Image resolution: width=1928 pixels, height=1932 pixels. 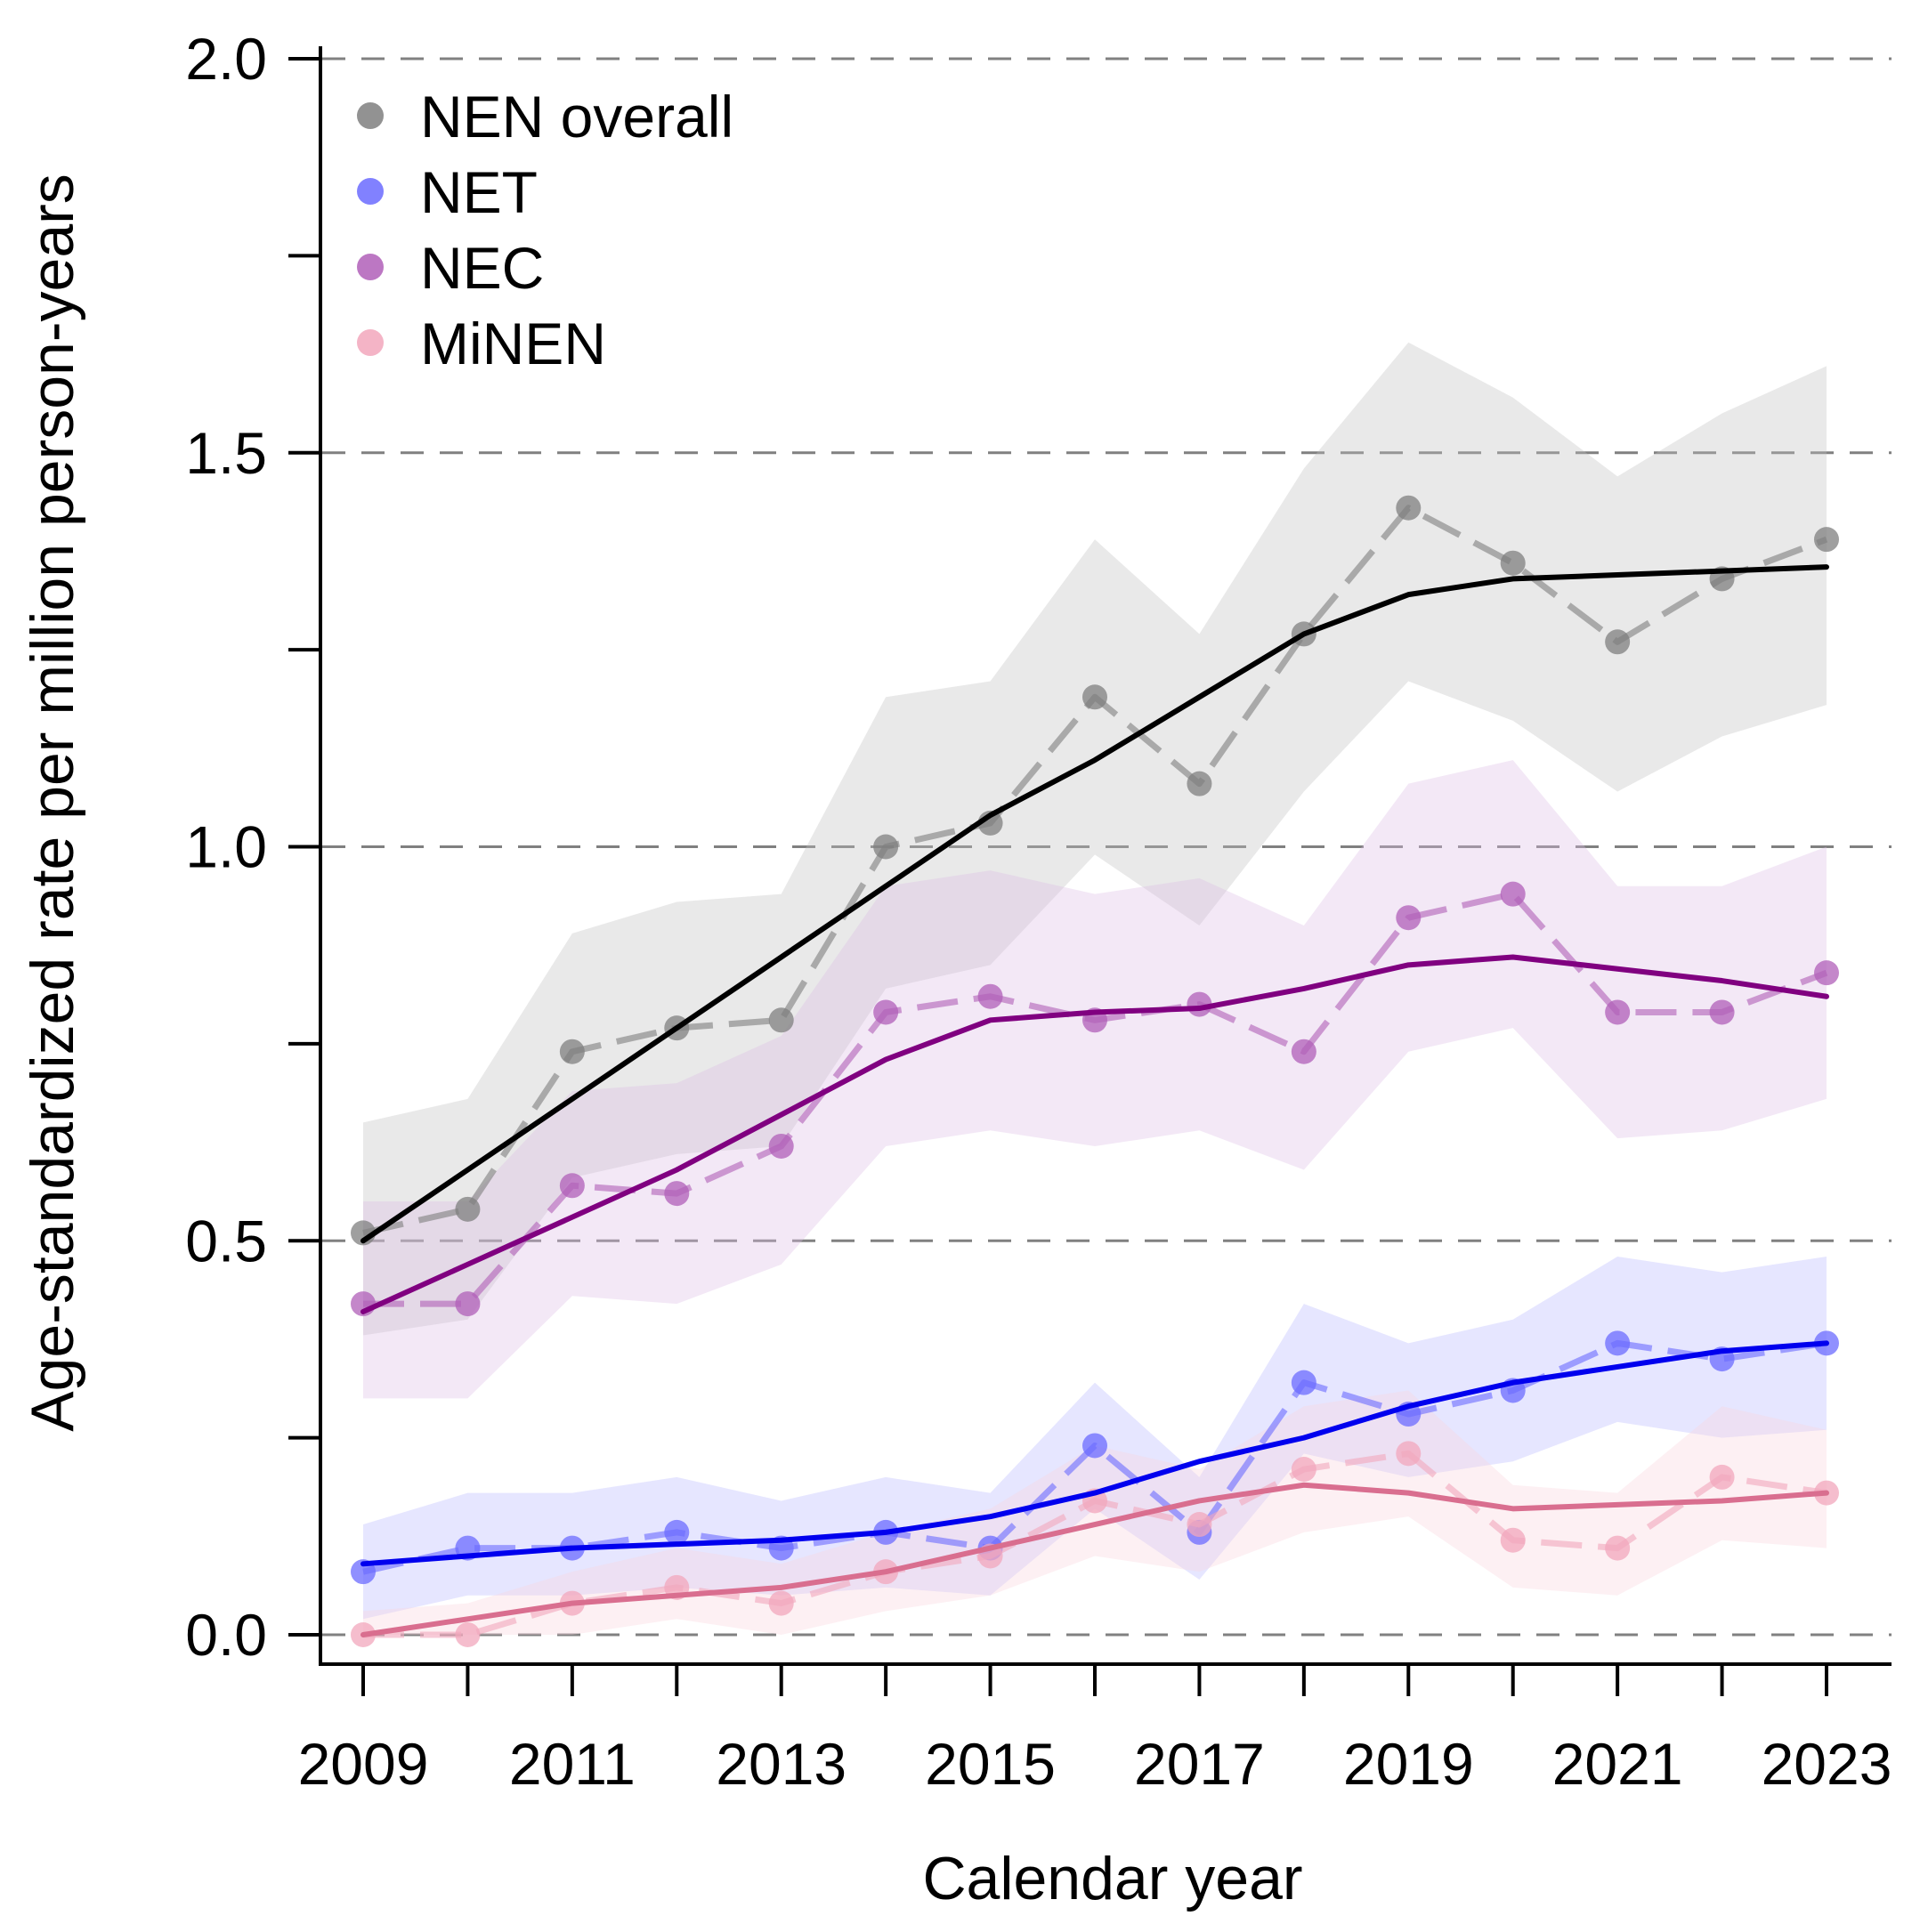 What do you see at coordinates (781, 1603) in the screenshot?
I see `point-minen-2013` at bounding box center [781, 1603].